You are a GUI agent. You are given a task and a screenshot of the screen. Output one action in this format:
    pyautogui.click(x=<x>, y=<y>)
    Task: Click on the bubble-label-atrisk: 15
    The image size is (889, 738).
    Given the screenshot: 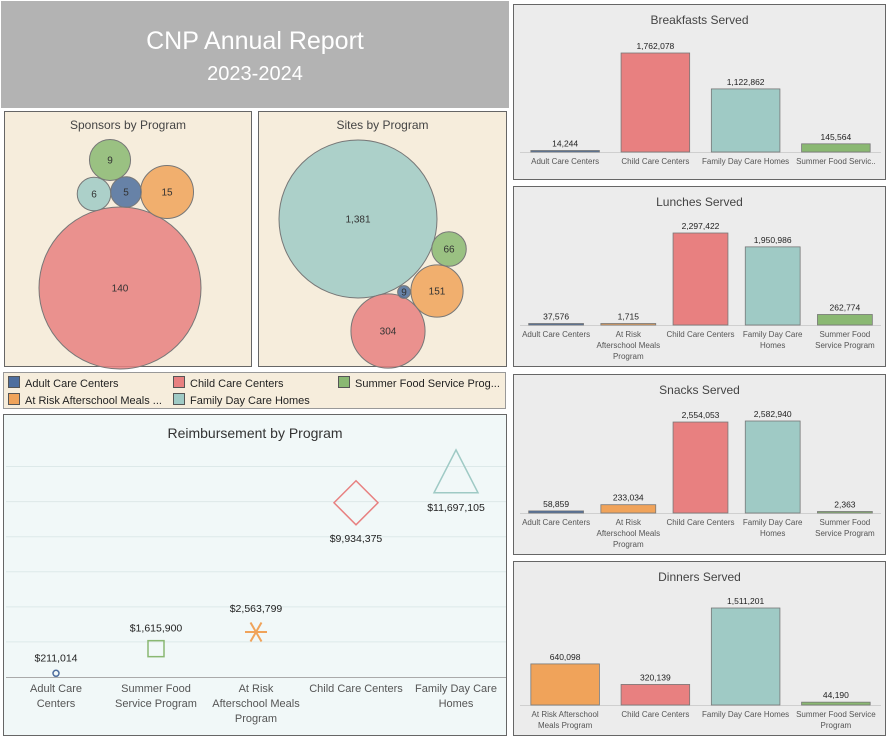 What is the action you would take?
    pyautogui.click(x=167, y=193)
    